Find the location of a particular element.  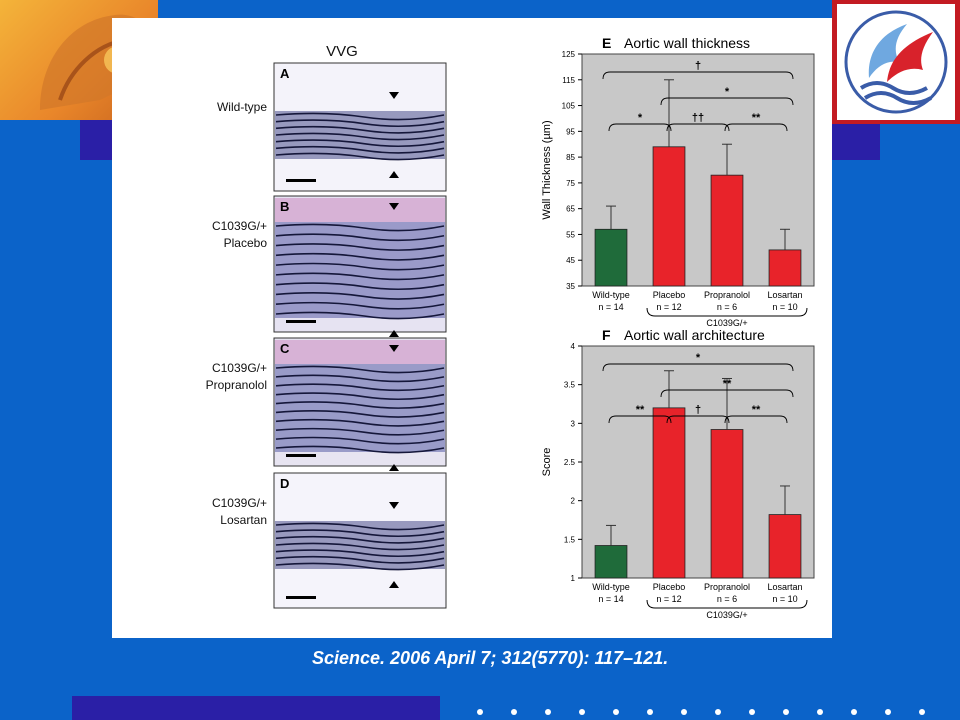

panel-letter: F is located at coordinates (606, 335).